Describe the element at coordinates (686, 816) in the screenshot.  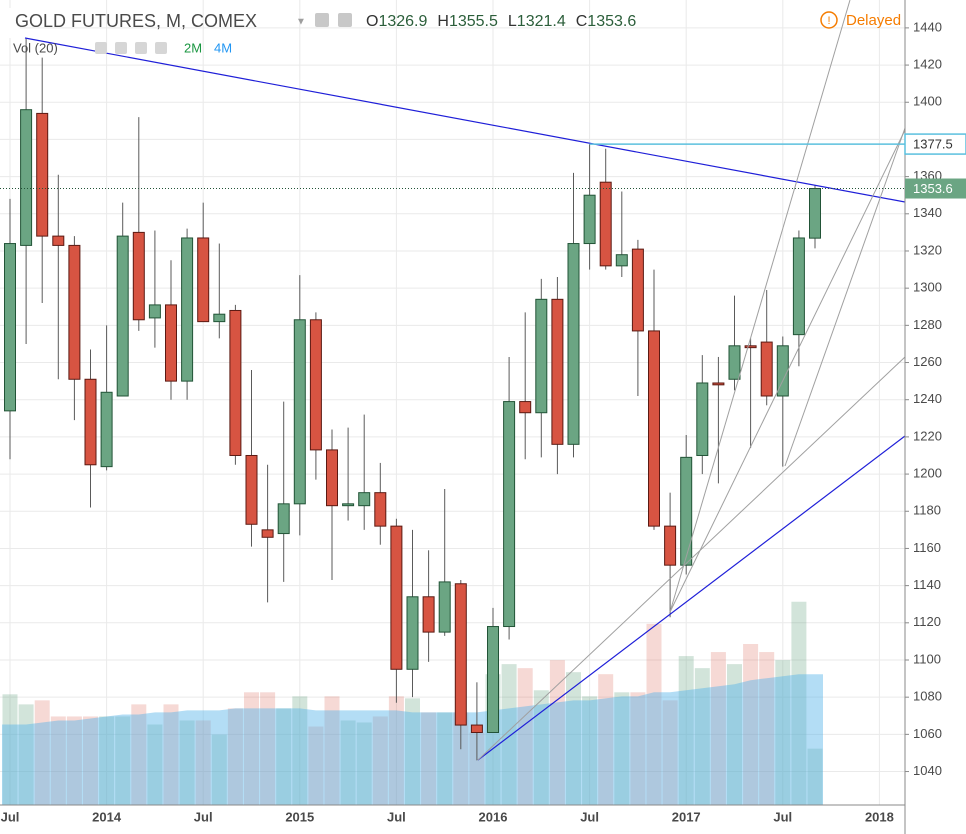
I see `x-tick-label: 2017` at that location.